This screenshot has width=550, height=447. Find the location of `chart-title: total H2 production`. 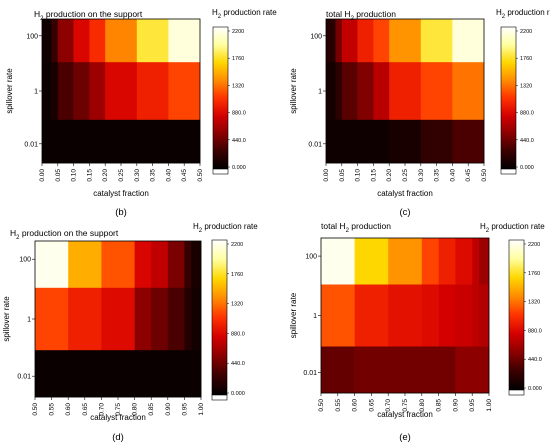

chart-title: total H2 production is located at coordinates (356, 227).